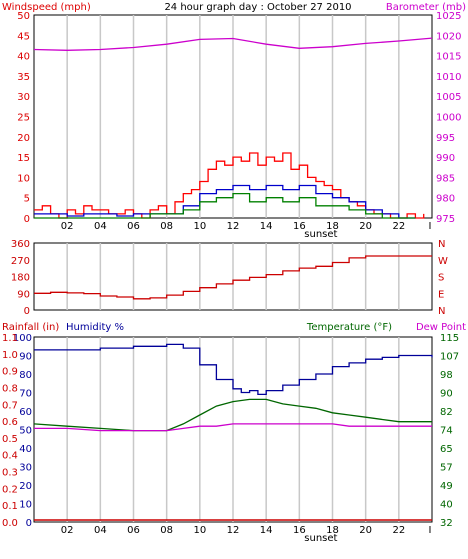 The image size is (468, 559). What do you see at coordinates (445, 219) in the screenshot?
I see `barometer-tick-label: 975` at bounding box center [445, 219].